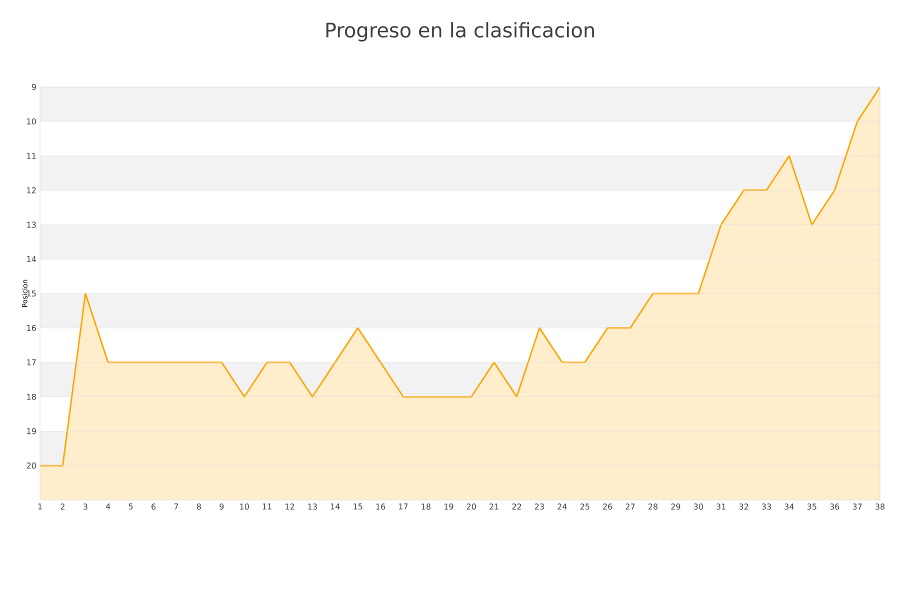  What do you see at coordinates (290, 507) in the screenshot?
I see `x-tick-label: 12` at bounding box center [290, 507].